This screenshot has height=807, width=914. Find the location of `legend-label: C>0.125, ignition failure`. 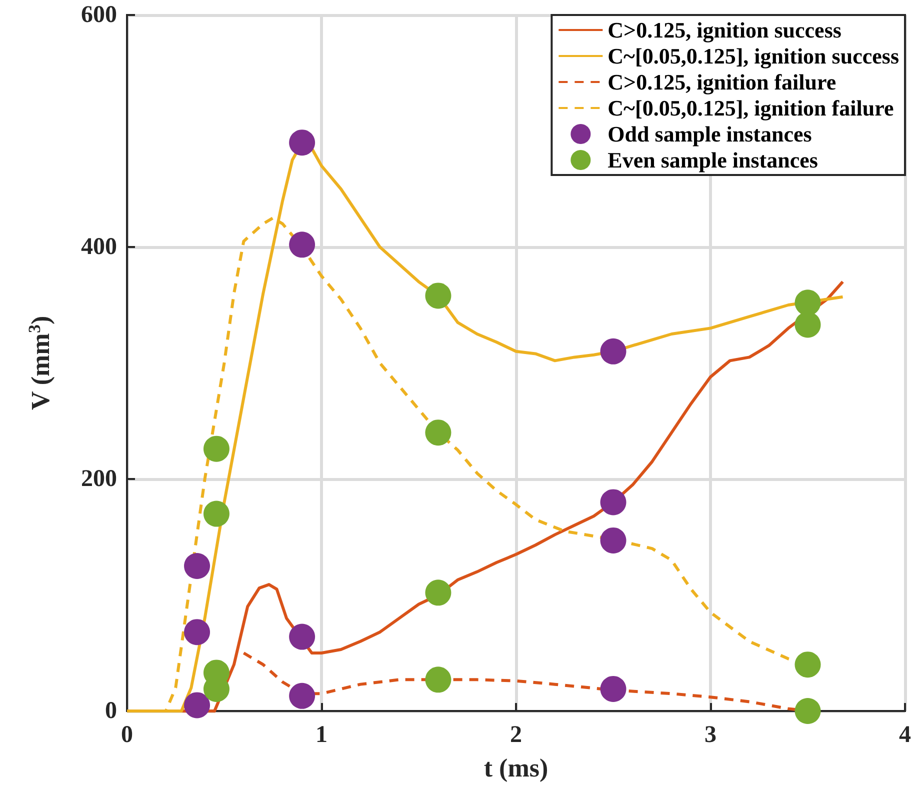

legend-label: C>0.125, ignition failure is located at coordinates (722, 82).